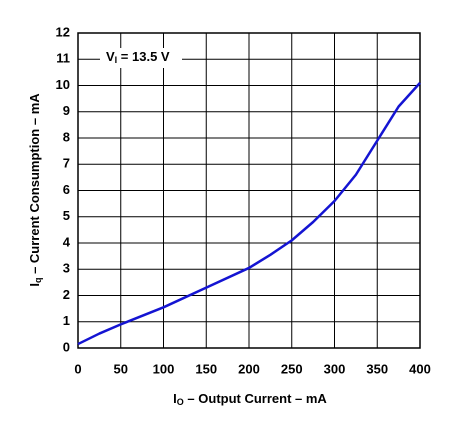 The width and height of the screenshot is (455, 436). Describe the element at coordinates (249, 368) in the screenshot. I see `x-tick-label: 200` at that location.